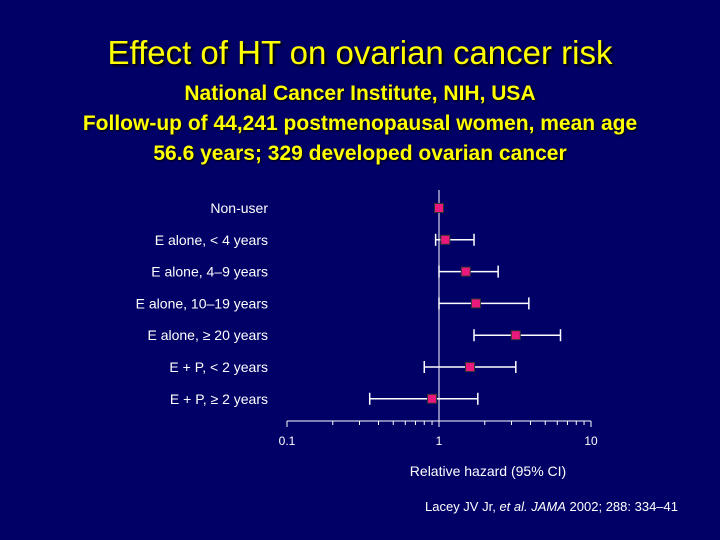 The image size is (720, 540). Describe the element at coordinates (623, 506) in the screenshot. I see `citation-details: 2002; 288: 334–41` at that location.